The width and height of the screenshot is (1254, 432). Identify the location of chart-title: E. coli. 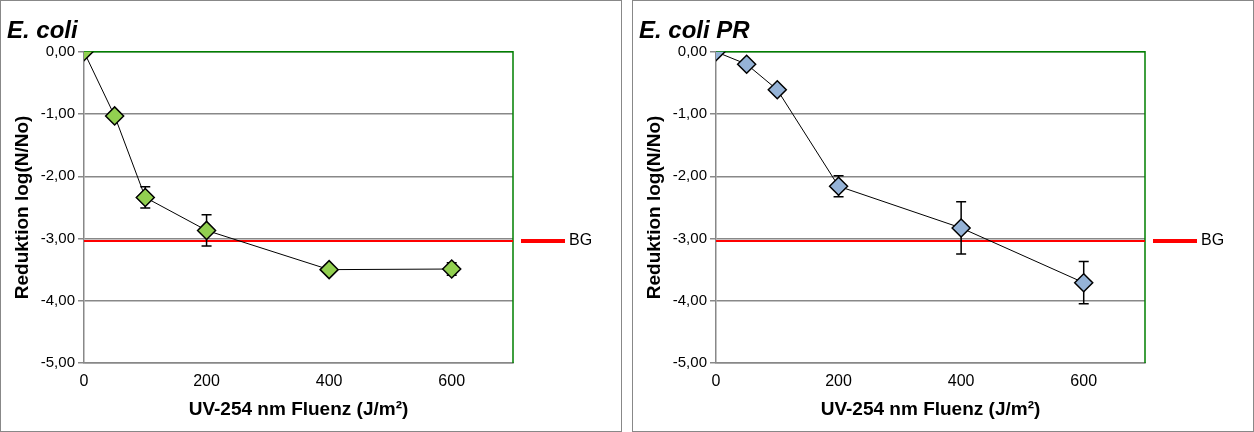
(43, 30).